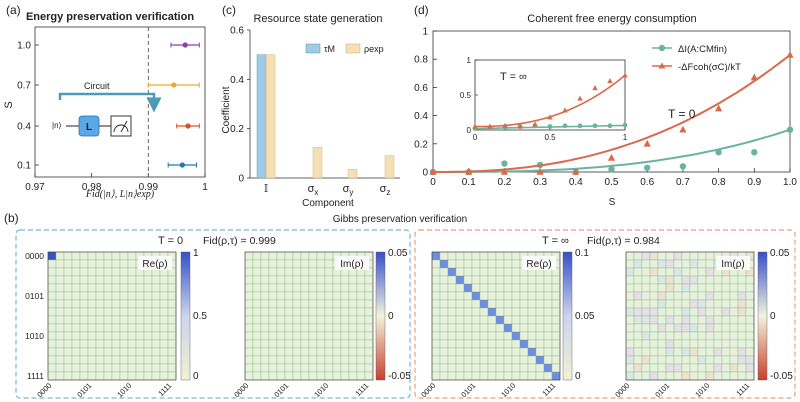 Image resolution: width=800 pixels, height=402 pixels. I want to click on panel-a-xtick-label: 0.97, so click(35, 187).